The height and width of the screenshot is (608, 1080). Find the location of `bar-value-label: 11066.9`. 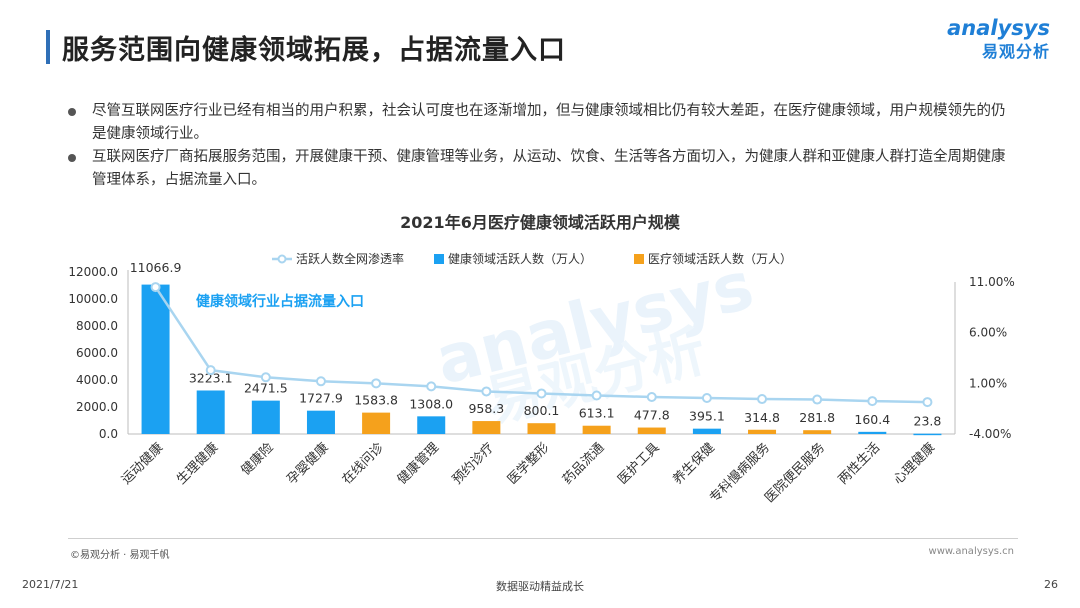

bar-value-label: 11066.9 is located at coordinates (156, 267).